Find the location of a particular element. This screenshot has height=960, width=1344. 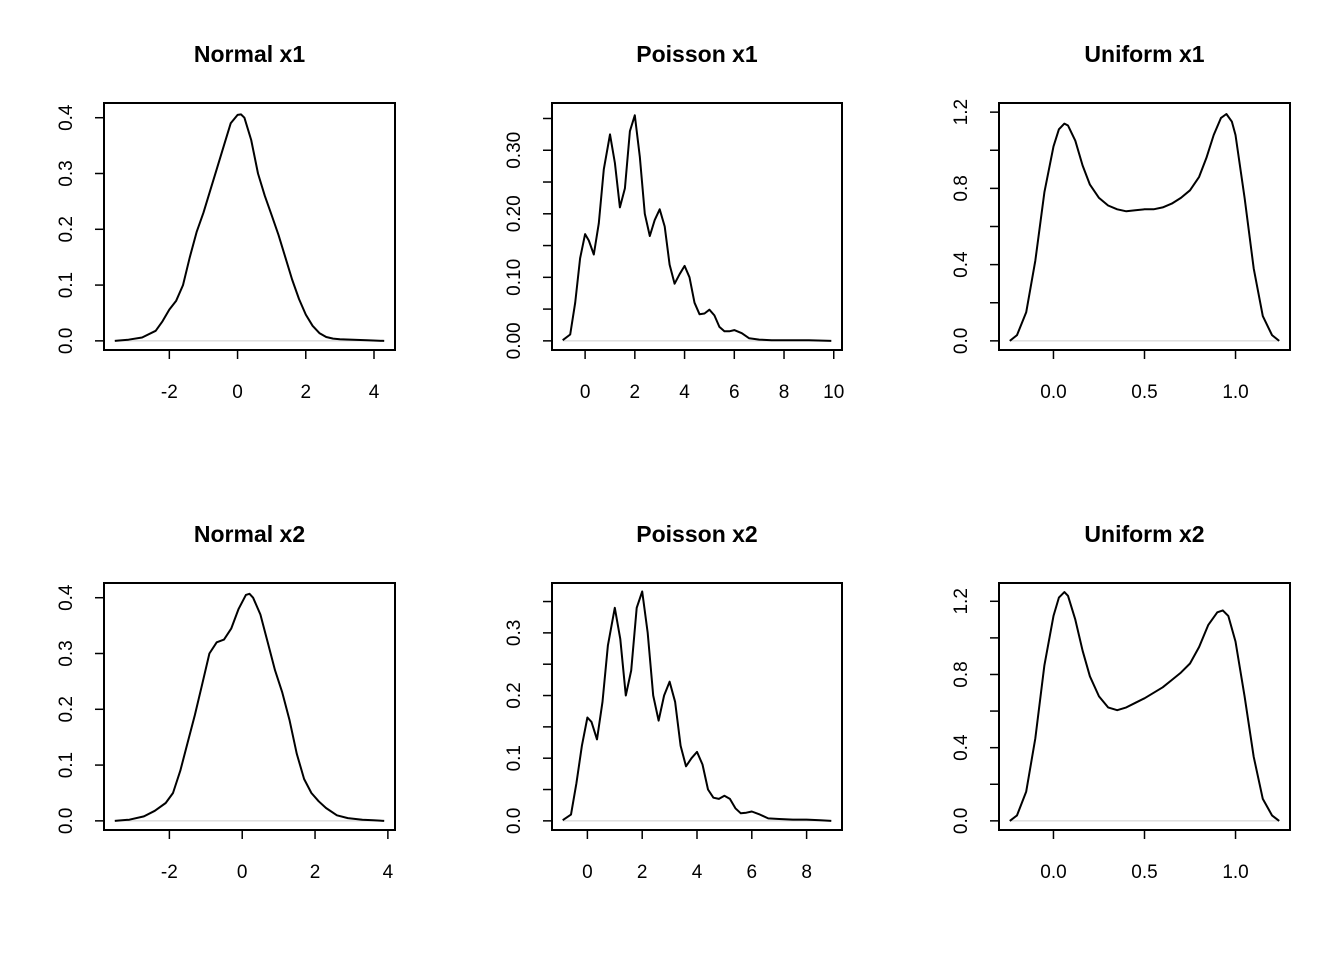

panel-4: Normal x2 -2 0 2 4 0.0 0.1 0.2 0.3 0.4 is located at coordinates (226, 702).